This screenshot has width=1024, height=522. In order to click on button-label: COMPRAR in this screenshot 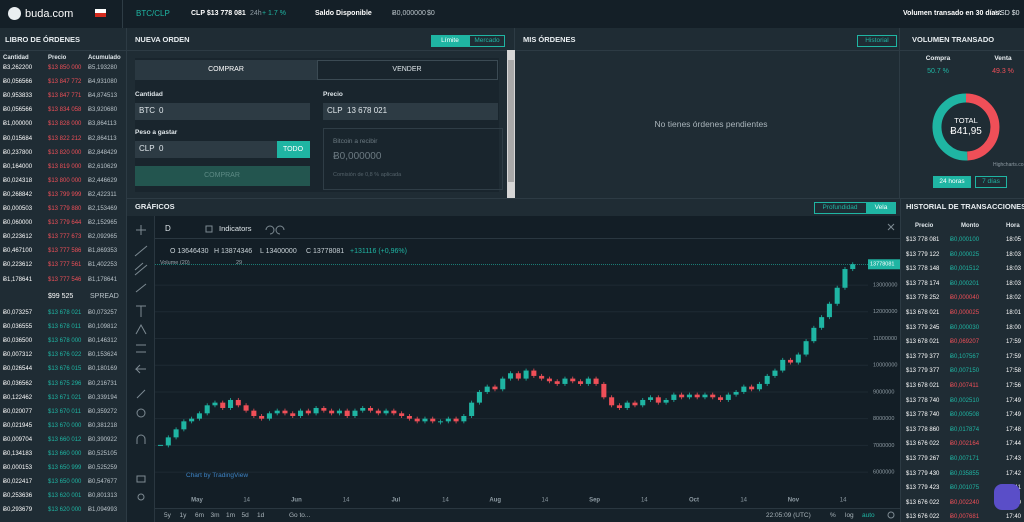, I will do `click(222, 175)`.